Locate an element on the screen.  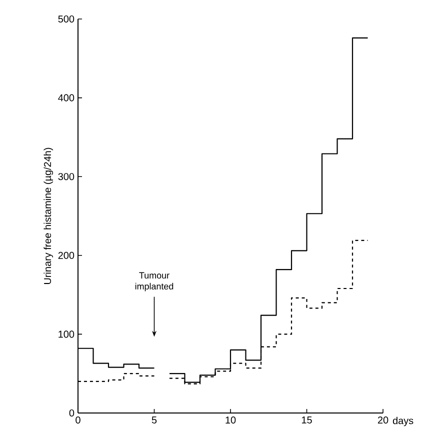
y-axis-title: Urinary free histamine (µg/24h) is located at coordinates (49, 216).